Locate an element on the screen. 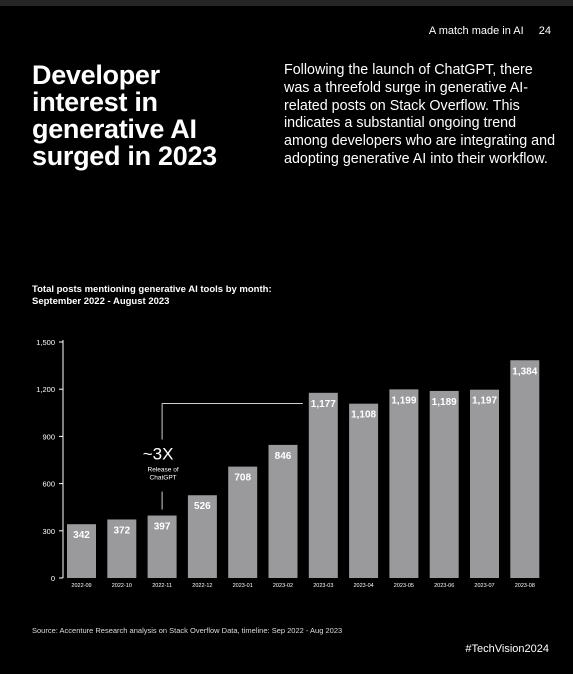 This screenshot has width=573, height=674. page-header: A match made in AI 24 is located at coordinates (490, 31).